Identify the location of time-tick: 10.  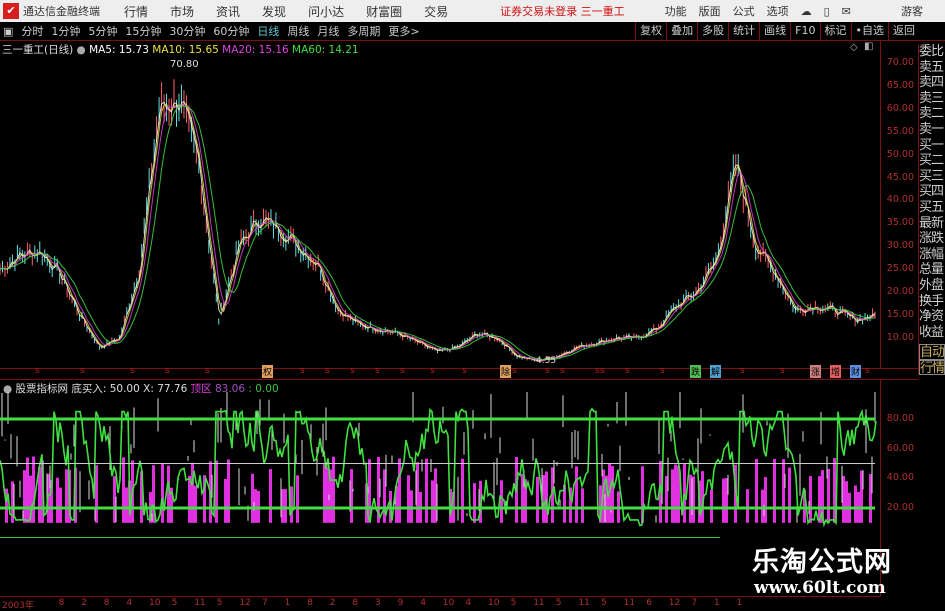
(155, 603).